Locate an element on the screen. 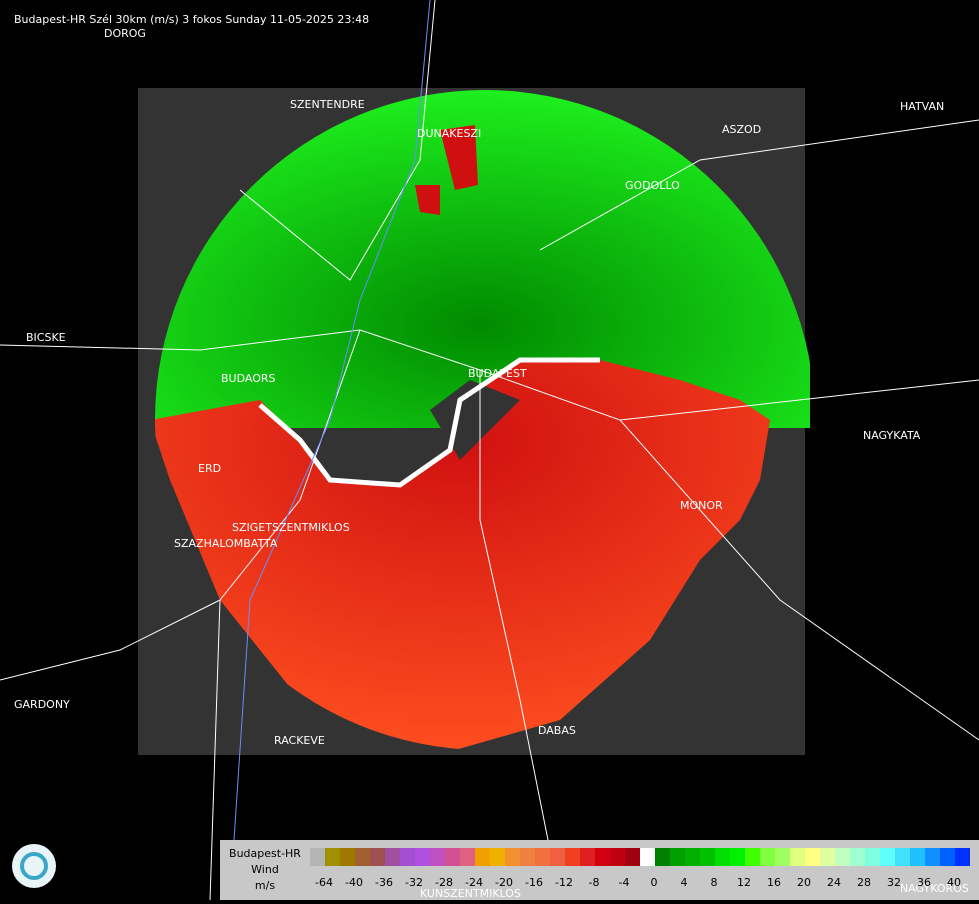  town-label: DUNAKESZI is located at coordinates (449, 133).